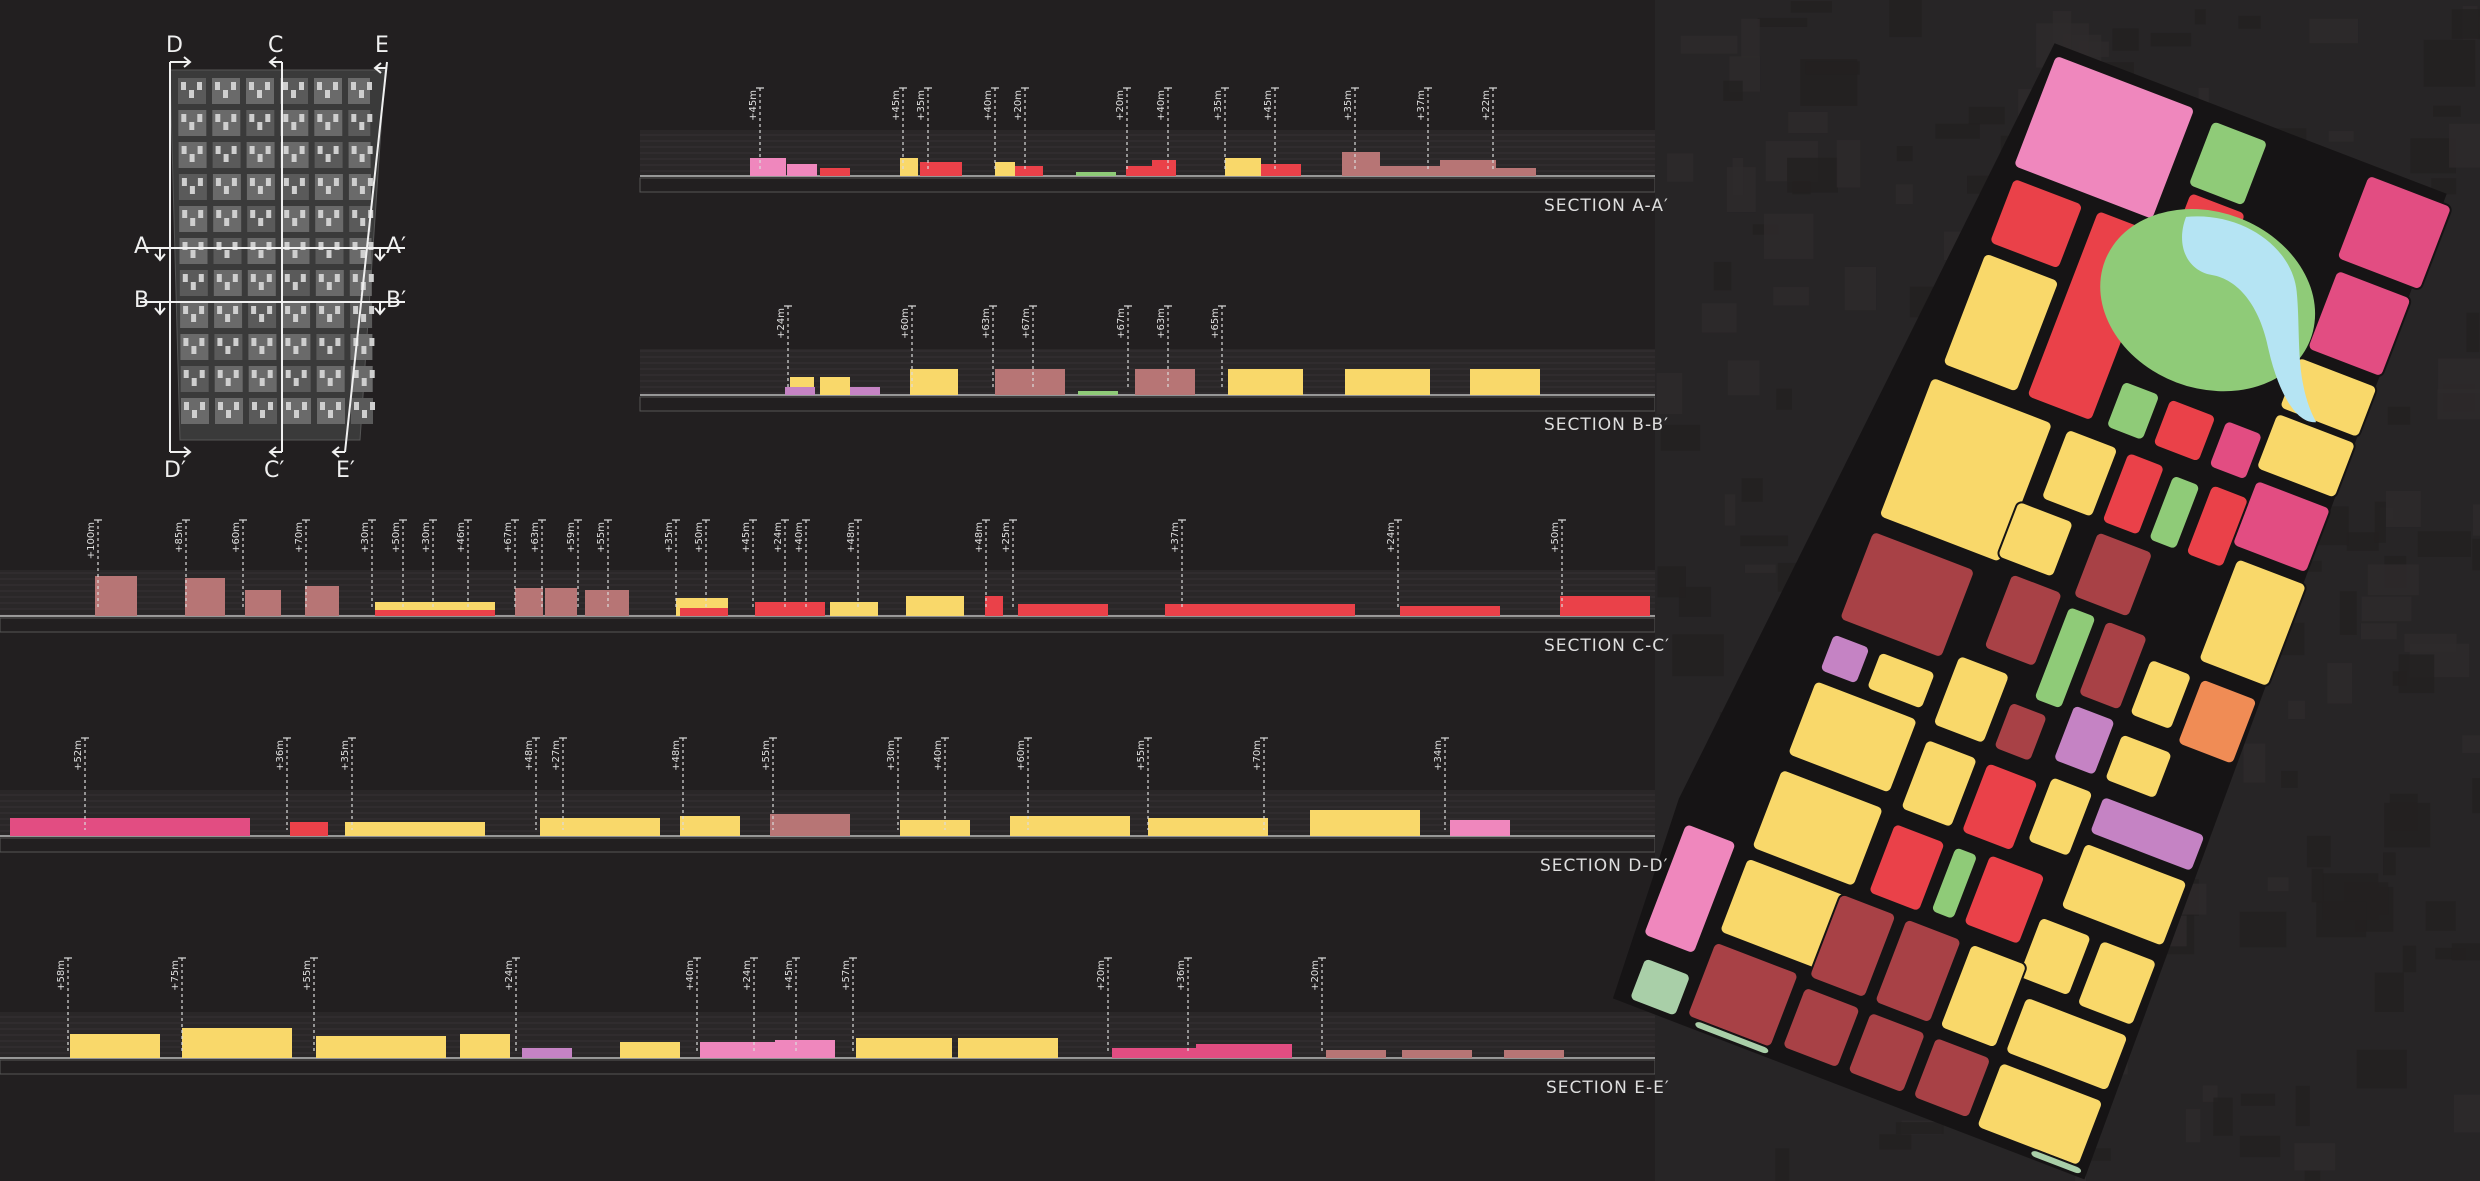 The height and width of the screenshot is (1181, 2480). Describe the element at coordinates (1161, 105) in the screenshot. I see `height-label: +40m` at that location.